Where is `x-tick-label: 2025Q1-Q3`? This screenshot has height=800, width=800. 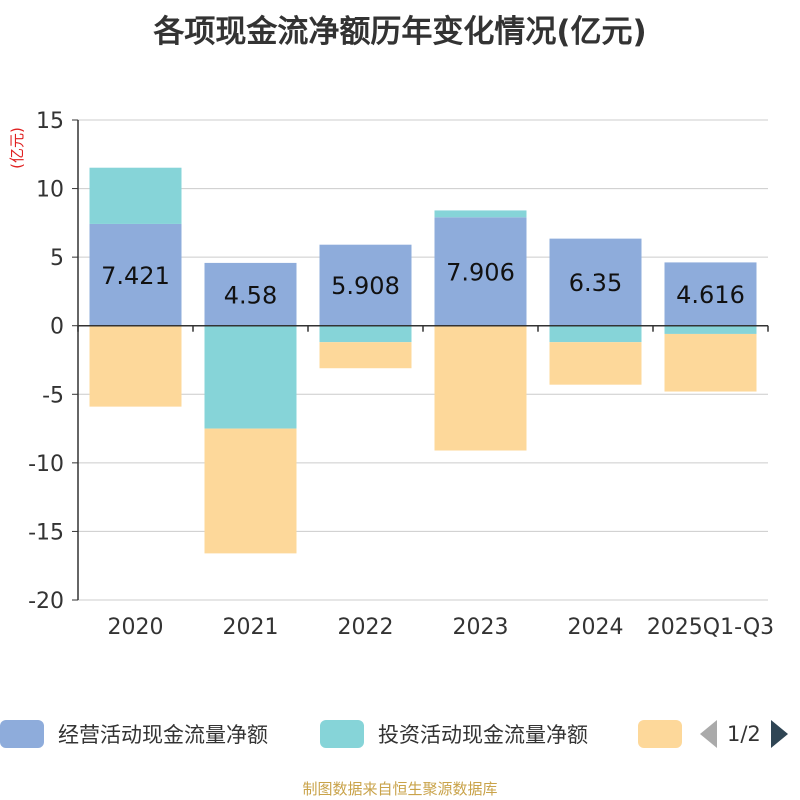 x-tick-label: 2025Q1-Q3 is located at coordinates (710, 627).